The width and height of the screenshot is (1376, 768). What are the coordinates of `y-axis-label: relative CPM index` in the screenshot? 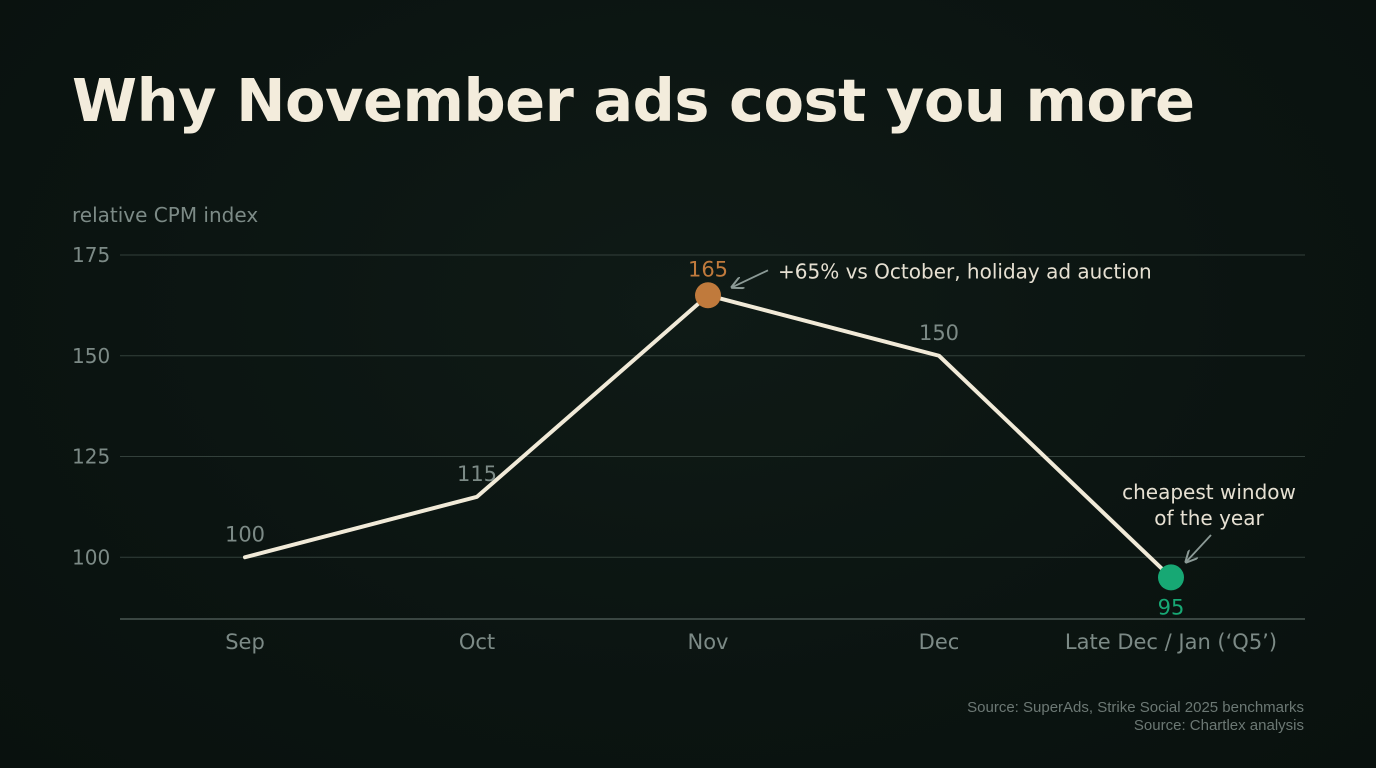 It's located at (165, 215).